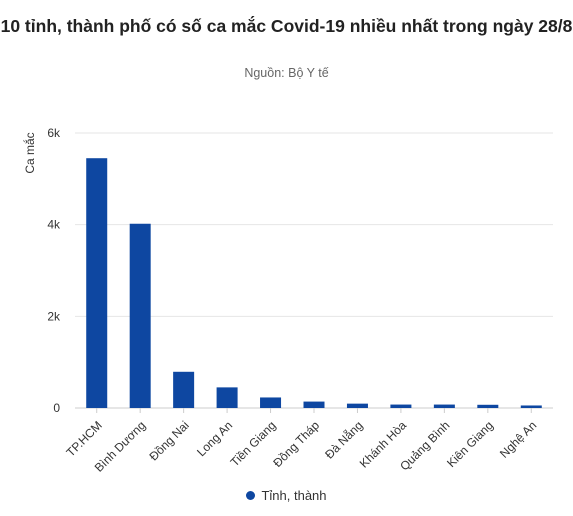  I want to click on y-axis-ticks: 0 2k 4k 6k, so click(54, 270).